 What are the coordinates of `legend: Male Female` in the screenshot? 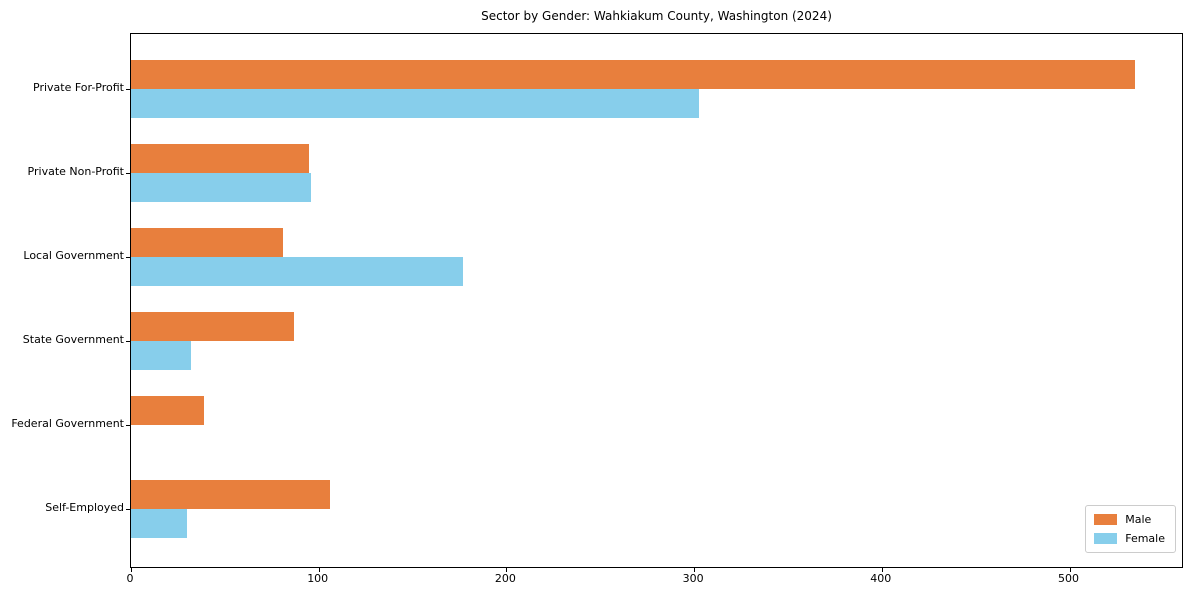 It's located at (1130, 529).